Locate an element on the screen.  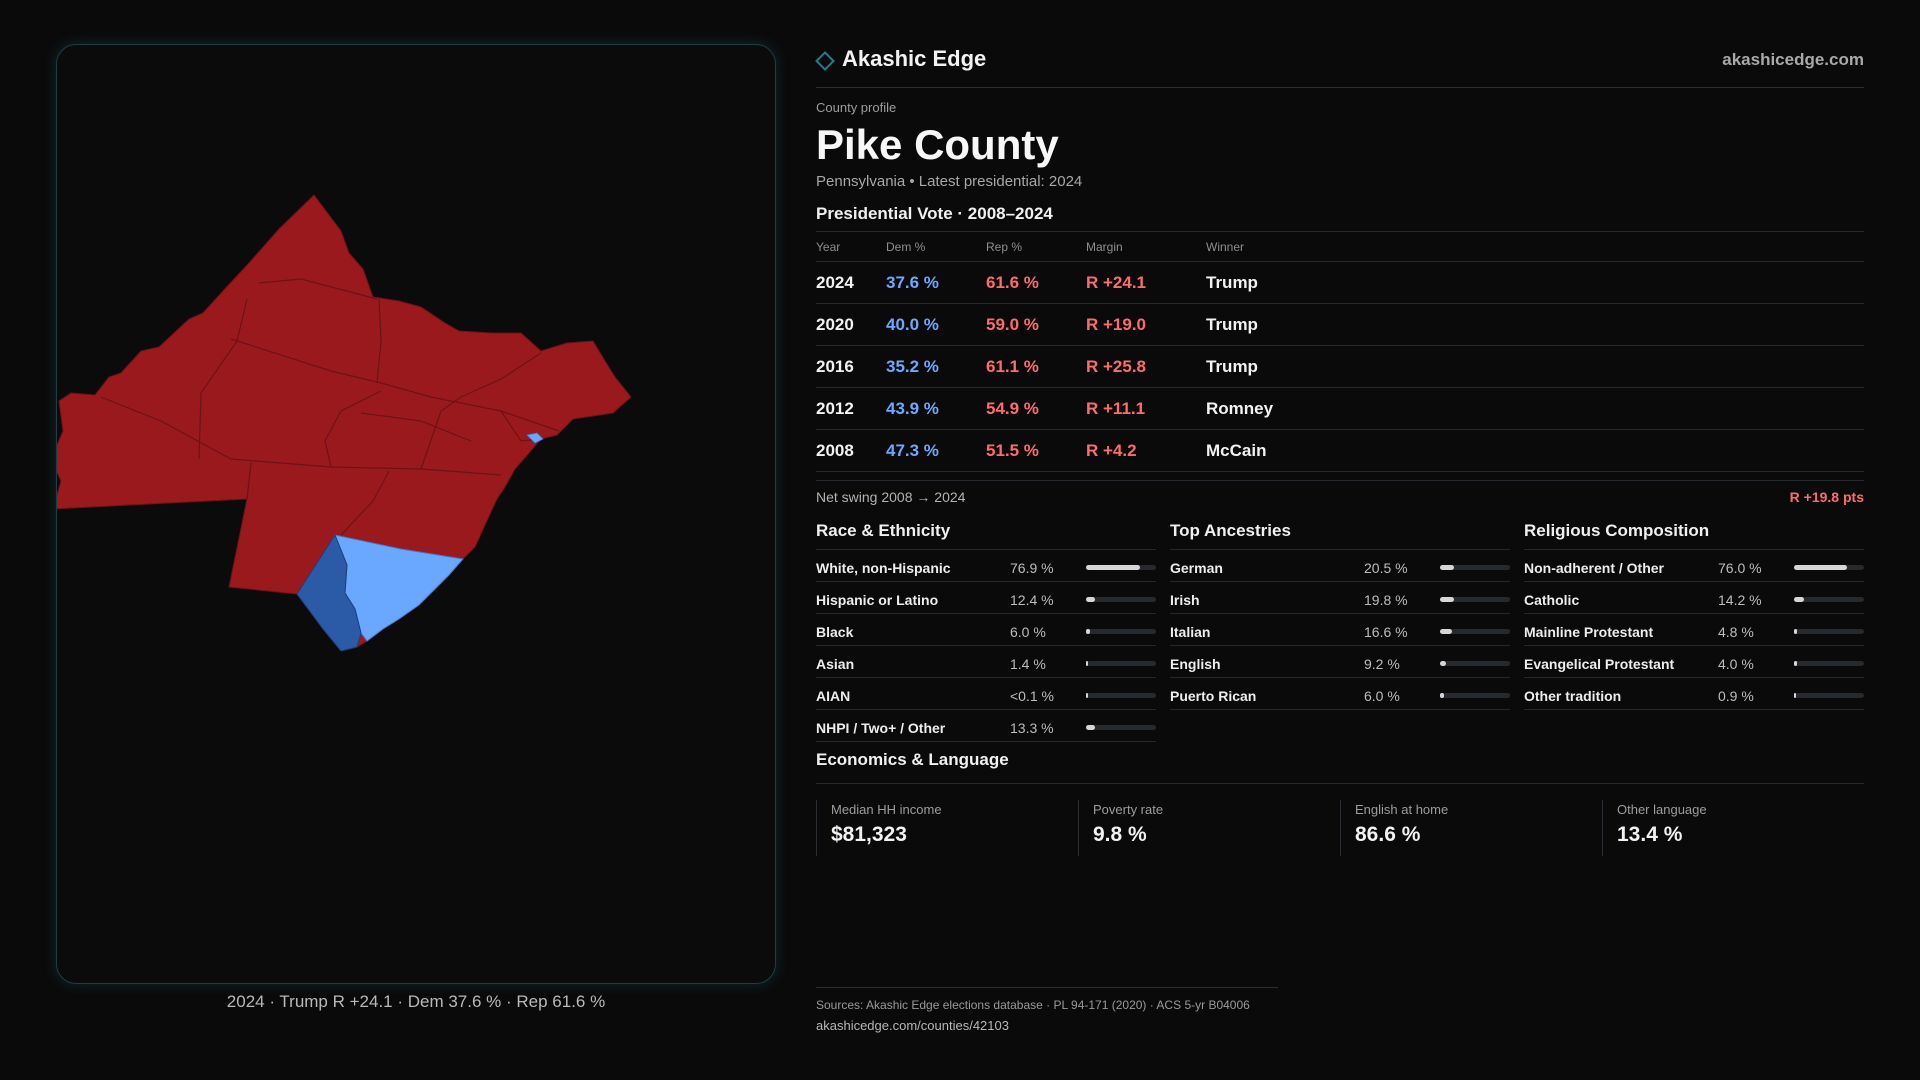
cell-dem: 35.2 % is located at coordinates (912, 366).